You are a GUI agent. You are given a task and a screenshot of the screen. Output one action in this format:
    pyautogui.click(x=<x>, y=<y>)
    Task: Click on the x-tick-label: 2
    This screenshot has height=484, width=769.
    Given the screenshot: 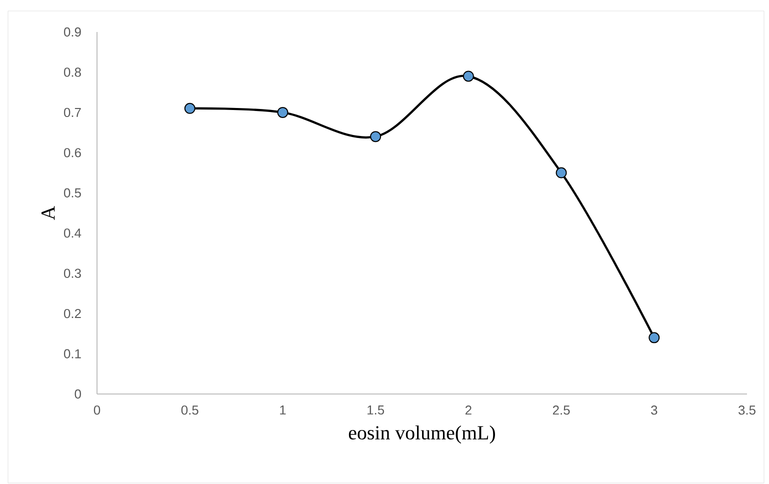 What is the action you would take?
    pyautogui.click(x=468, y=410)
    